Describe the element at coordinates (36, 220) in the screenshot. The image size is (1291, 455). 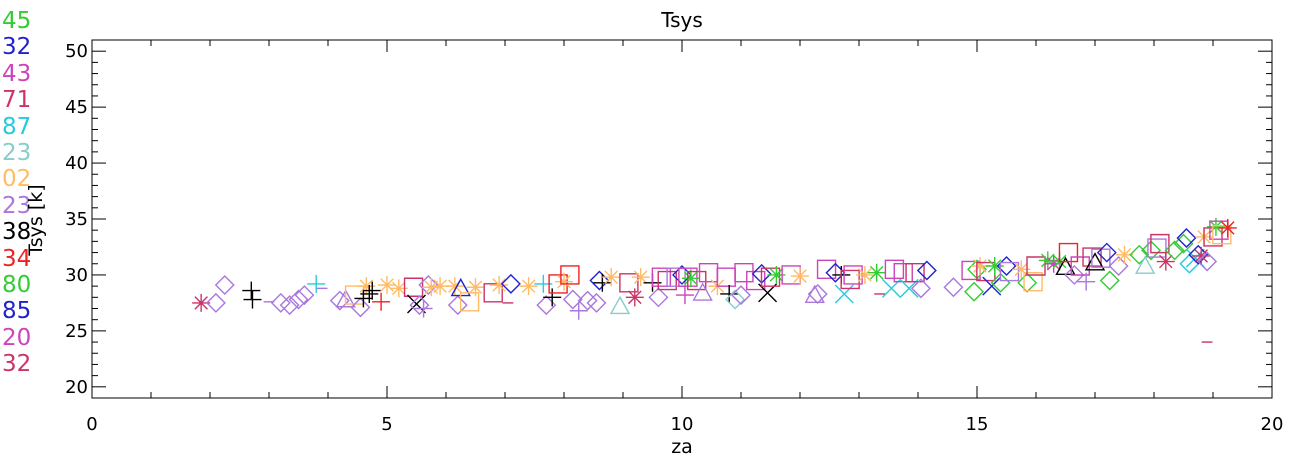
I see `y-axis-label: Tsys [k]` at that location.